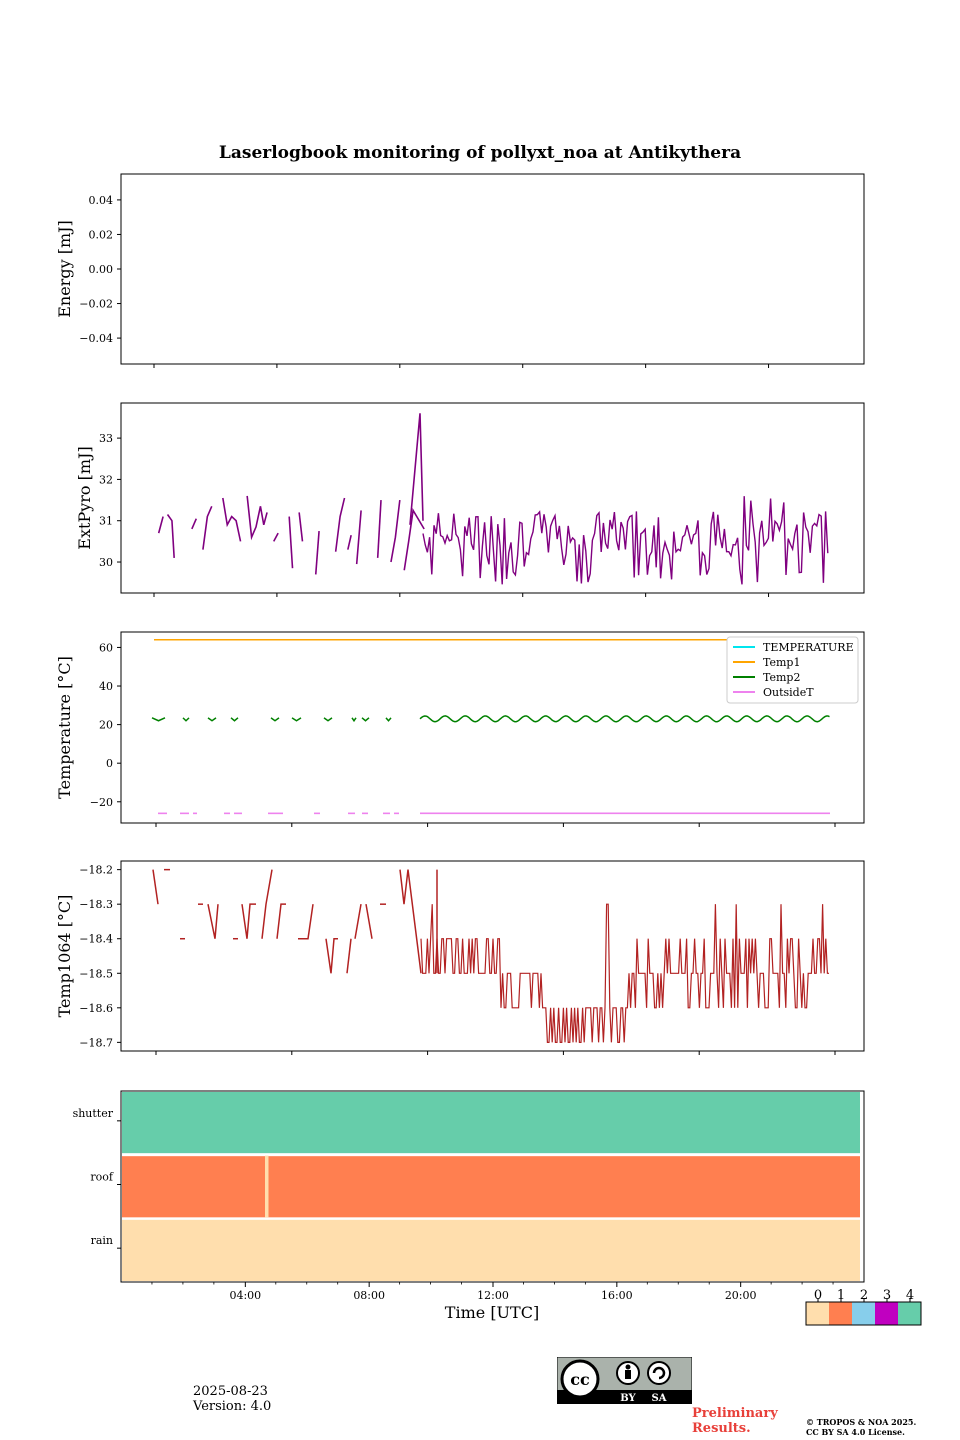 Image resolution: width=960 pixels, height=1440 pixels. I want to click on legend-frame, so click(792, 670).